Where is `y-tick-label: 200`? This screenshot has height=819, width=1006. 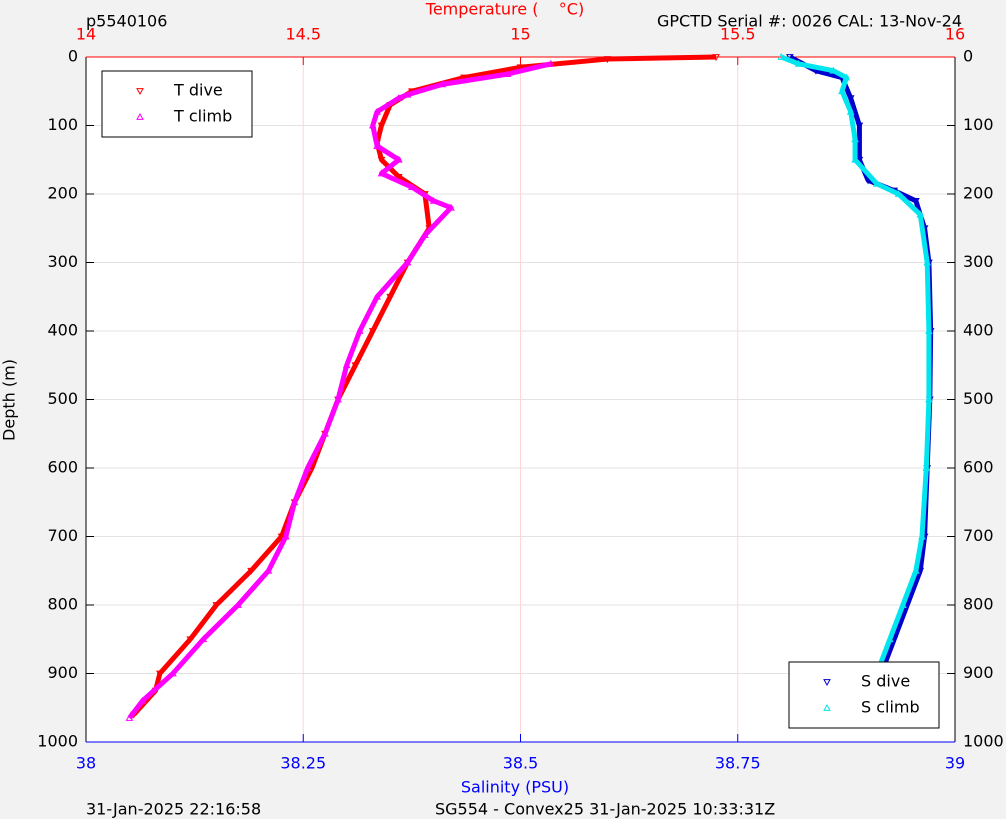
y-tick-label: 200 is located at coordinates (62, 193).